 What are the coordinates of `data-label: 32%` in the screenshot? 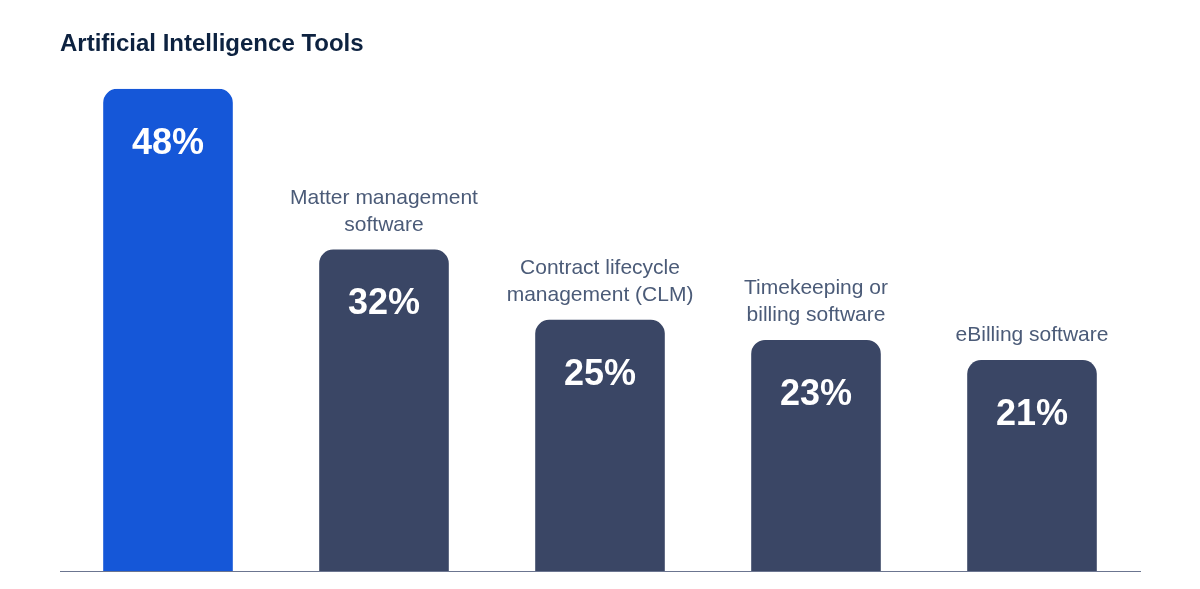 It's located at (384, 302).